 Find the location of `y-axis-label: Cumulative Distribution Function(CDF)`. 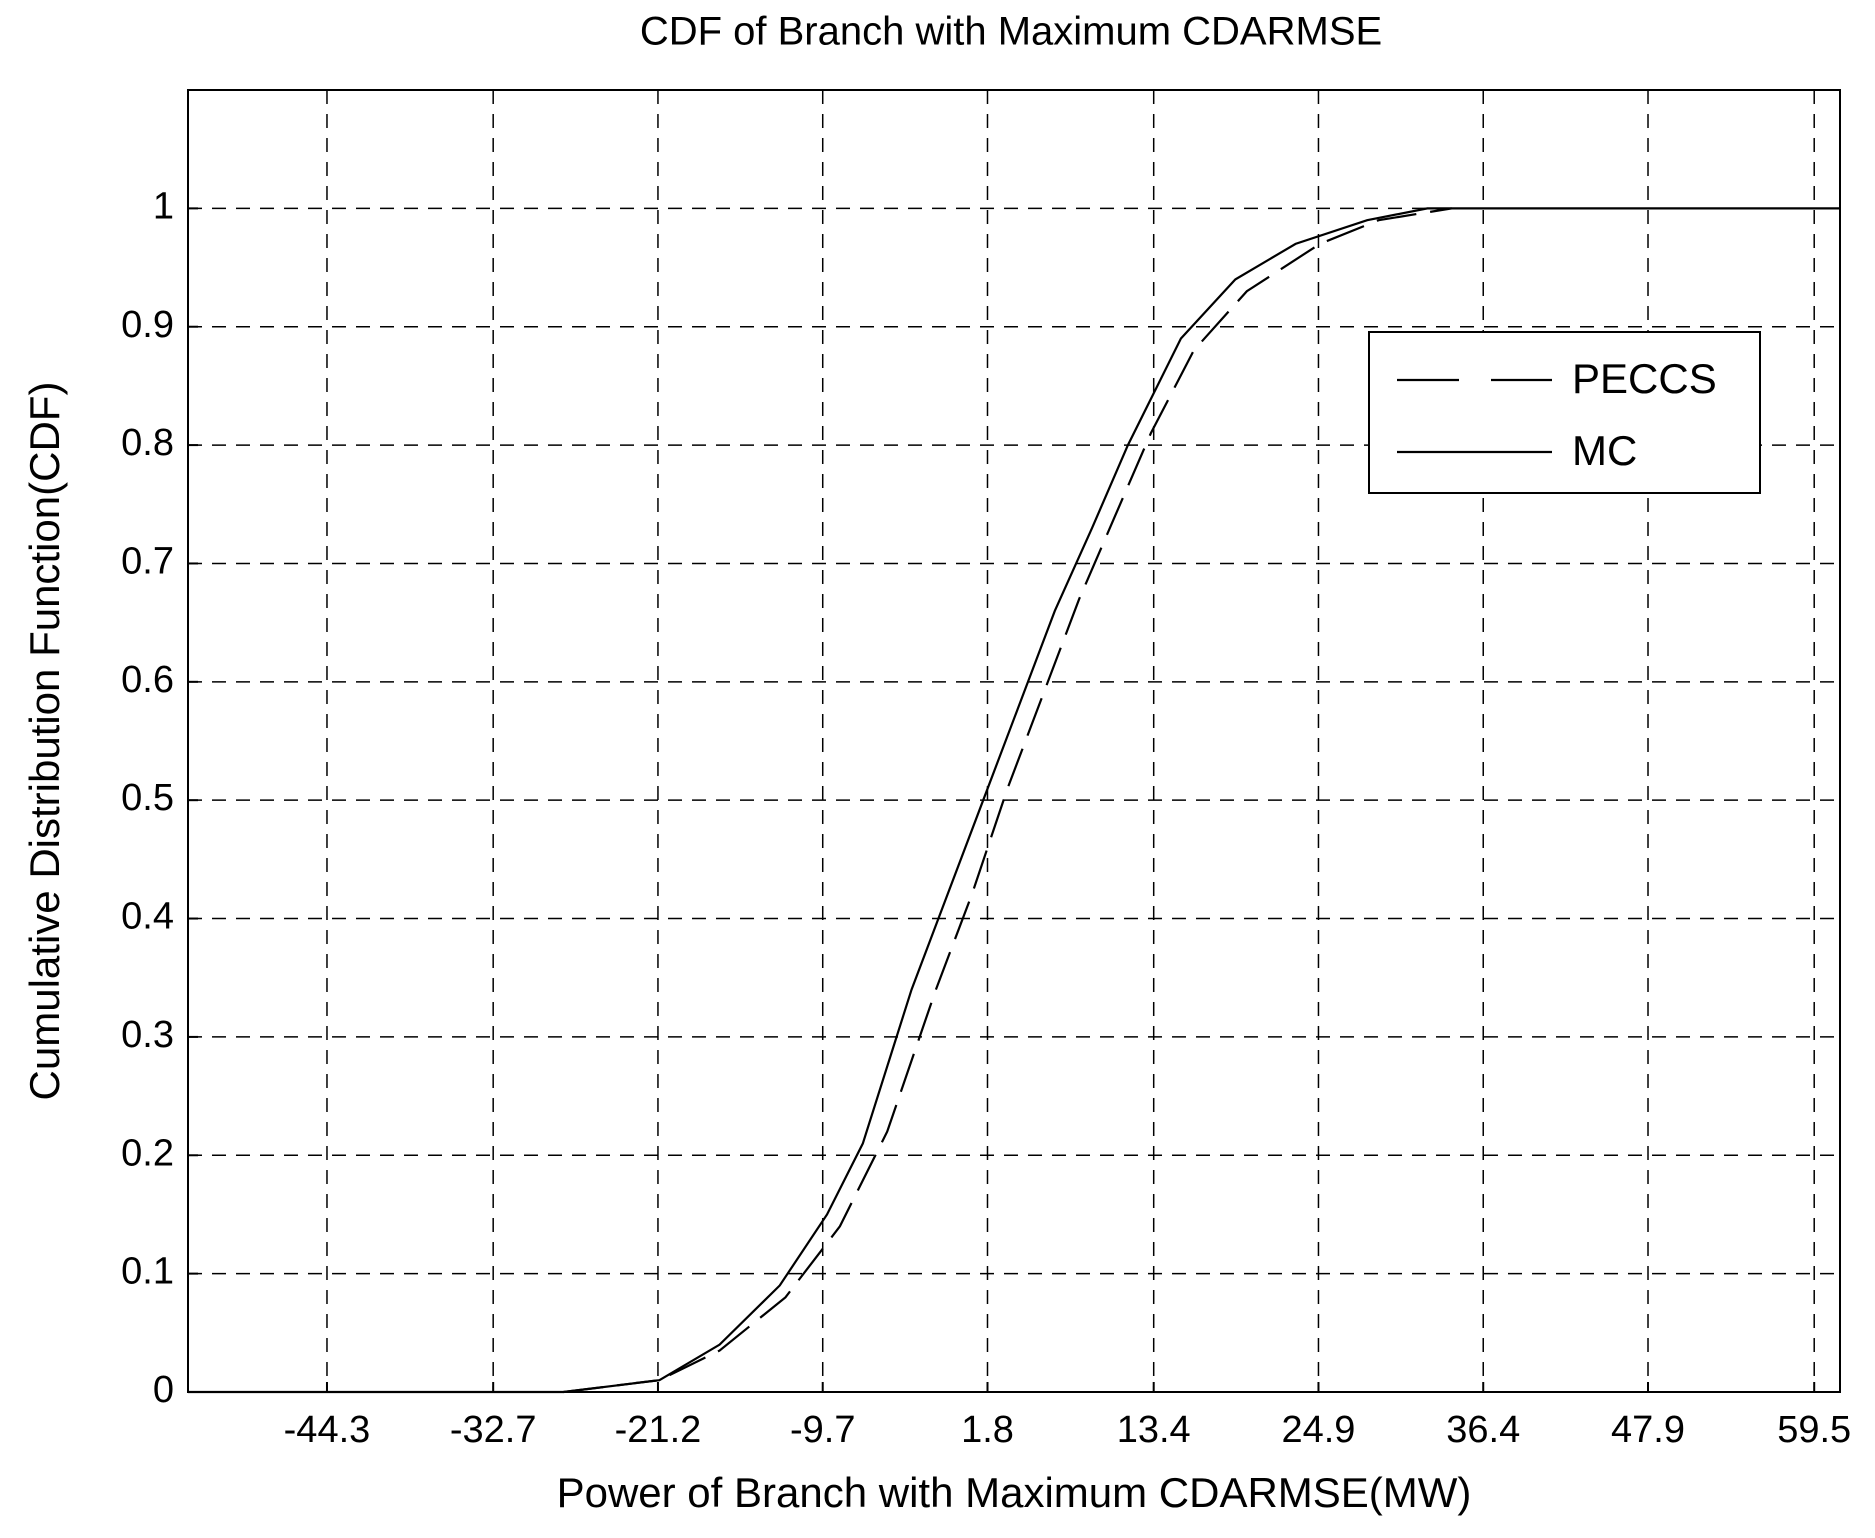

y-axis-label: Cumulative Distribution Function(CDF) is located at coordinates (44, 741).